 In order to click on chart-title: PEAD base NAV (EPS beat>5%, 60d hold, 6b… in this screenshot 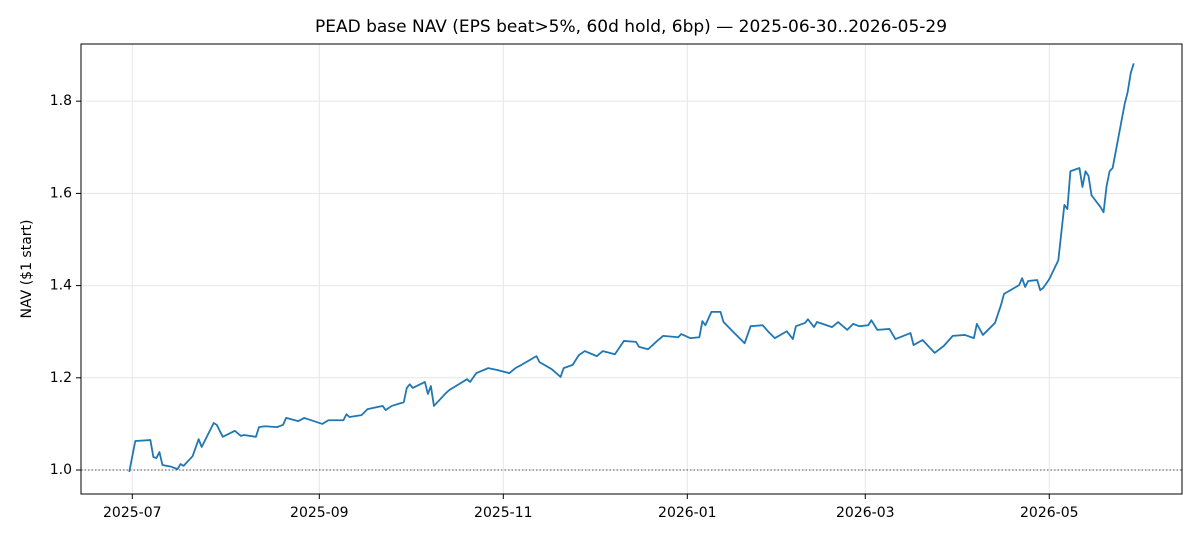, I will do `click(631, 27)`.